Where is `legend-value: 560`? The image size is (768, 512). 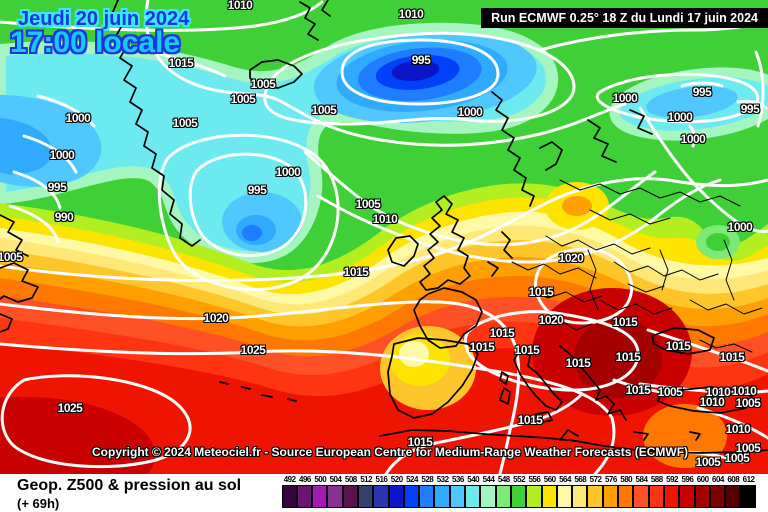 legend-value: 560 is located at coordinates (549, 479).